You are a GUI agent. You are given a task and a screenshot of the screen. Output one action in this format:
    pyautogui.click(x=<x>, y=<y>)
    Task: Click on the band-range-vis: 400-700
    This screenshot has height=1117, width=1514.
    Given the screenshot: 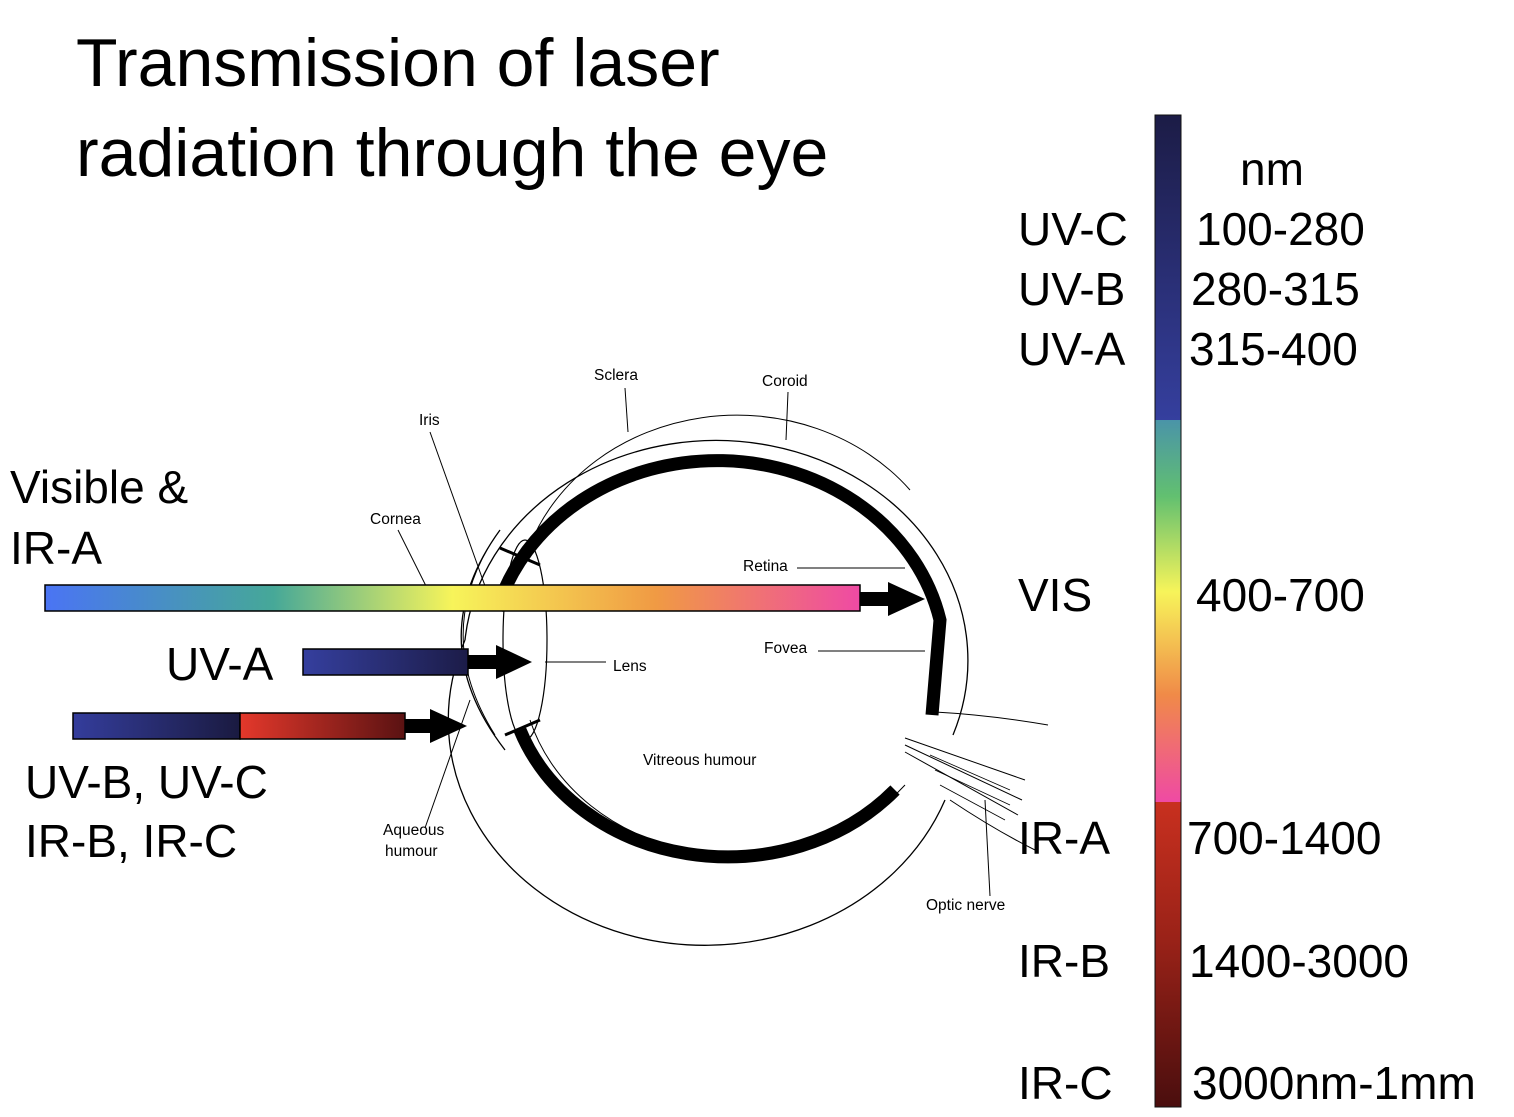 What is the action you would take?
    pyautogui.click(x=1280, y=595)
    